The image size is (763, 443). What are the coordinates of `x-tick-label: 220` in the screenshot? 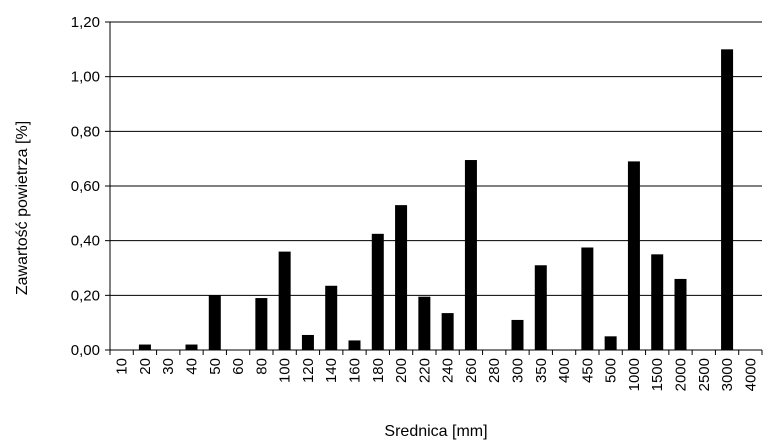 It's located at (424, 370).